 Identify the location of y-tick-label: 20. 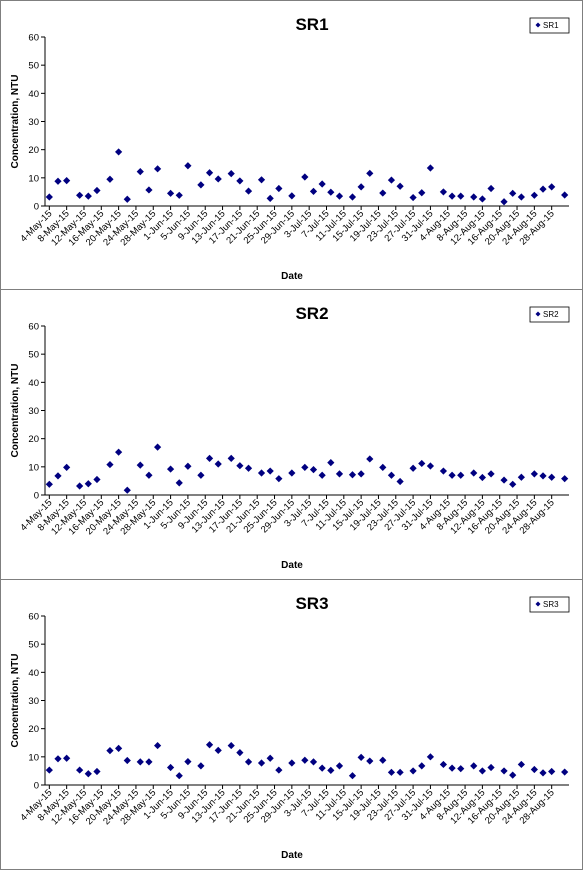
(33, 729).